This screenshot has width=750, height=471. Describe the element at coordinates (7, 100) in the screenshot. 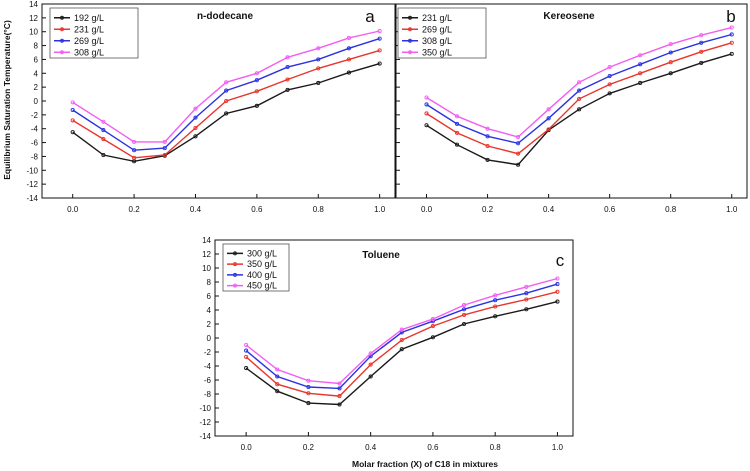

I see `y-axis-label: Equilibrium Saturation Temperature(°C)` at that location.